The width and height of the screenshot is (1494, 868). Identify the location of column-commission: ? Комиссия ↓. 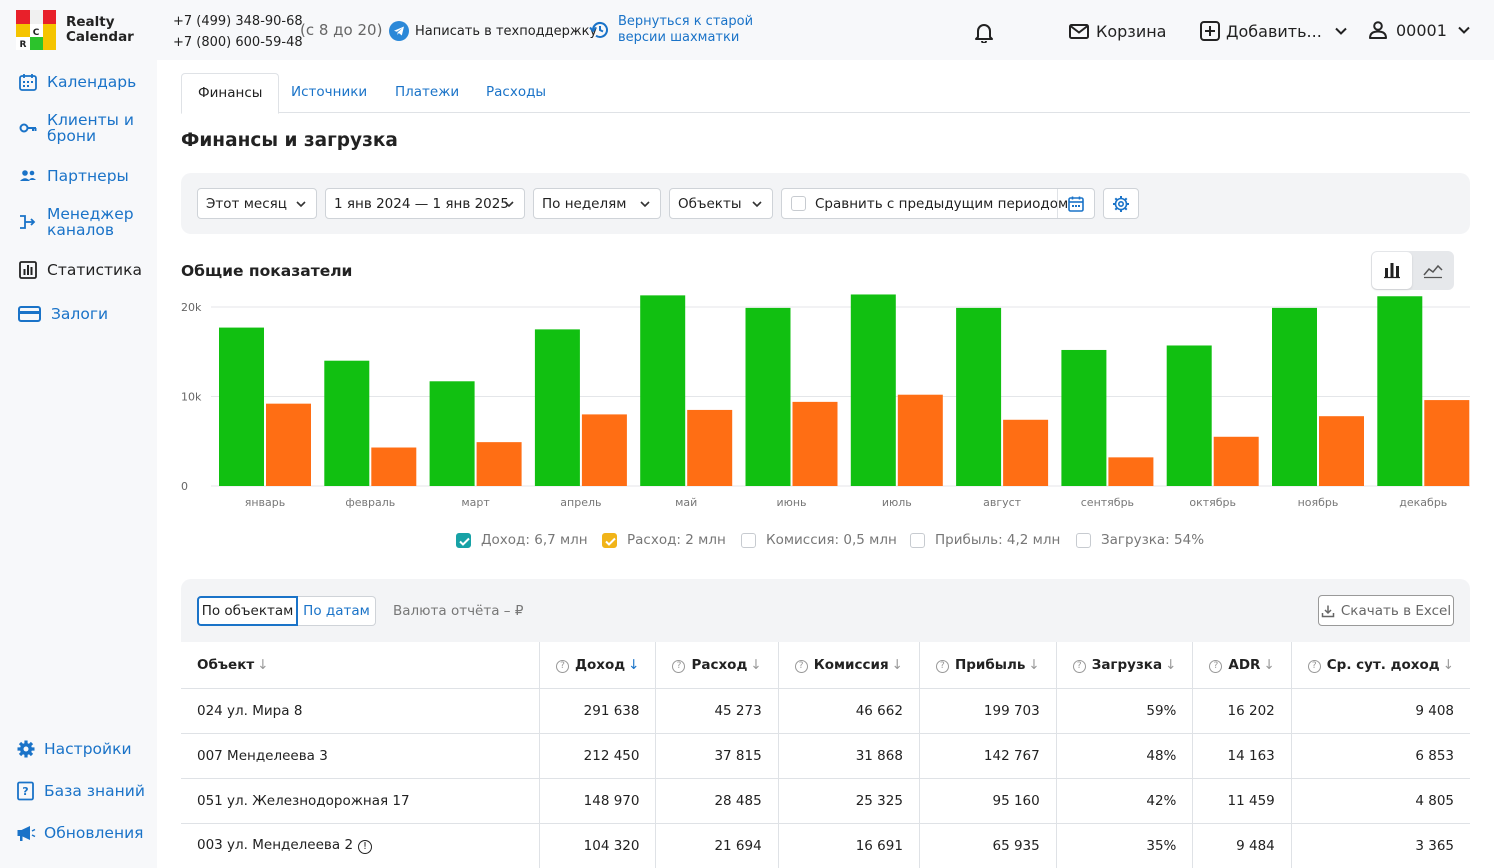
(848, 665).